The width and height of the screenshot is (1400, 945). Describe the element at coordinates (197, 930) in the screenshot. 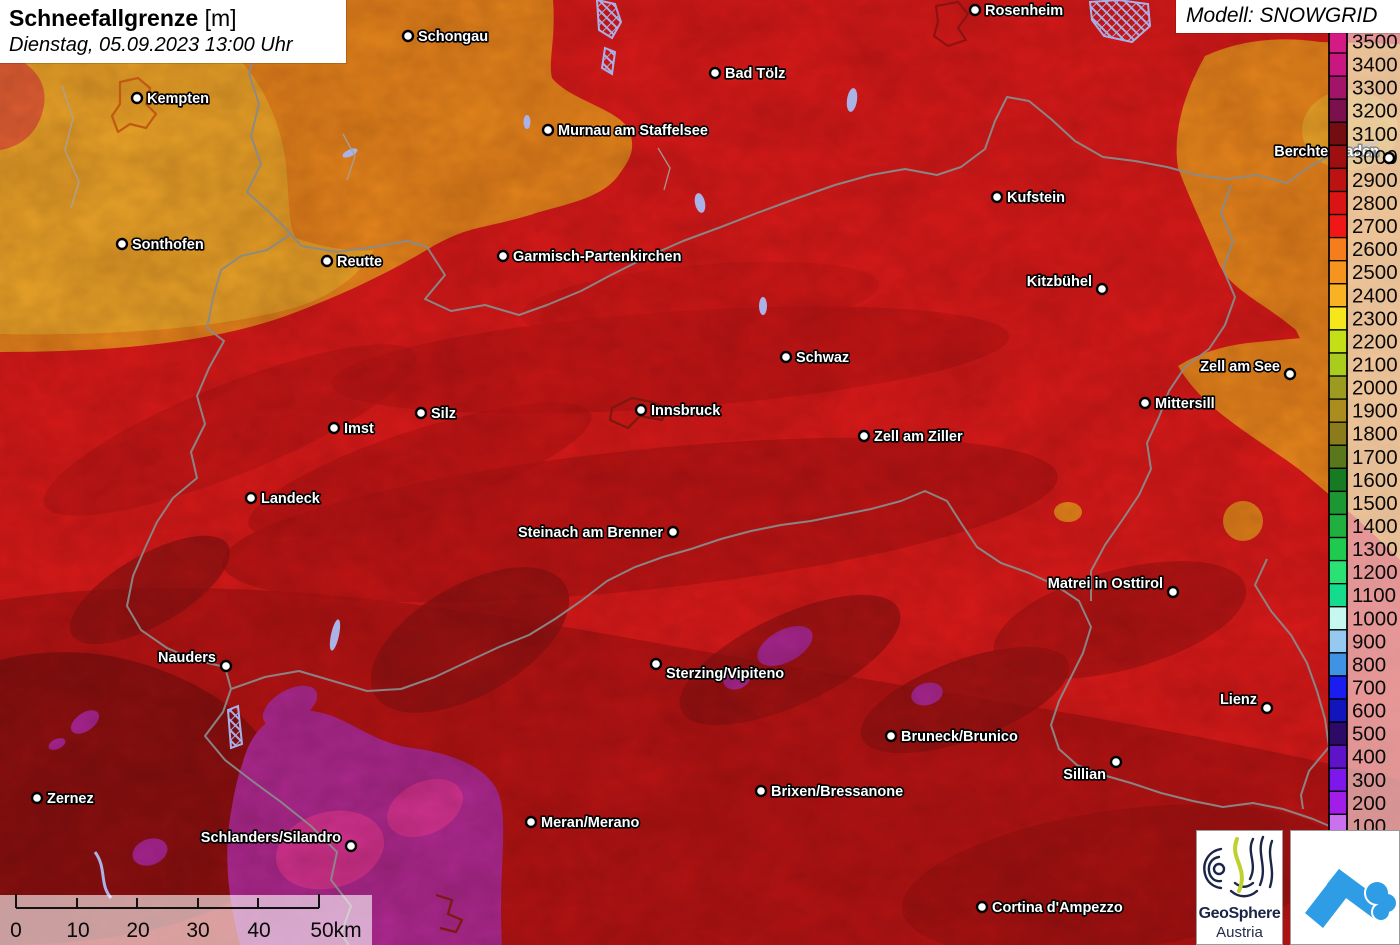

I see `scale-label: 30` at that location.